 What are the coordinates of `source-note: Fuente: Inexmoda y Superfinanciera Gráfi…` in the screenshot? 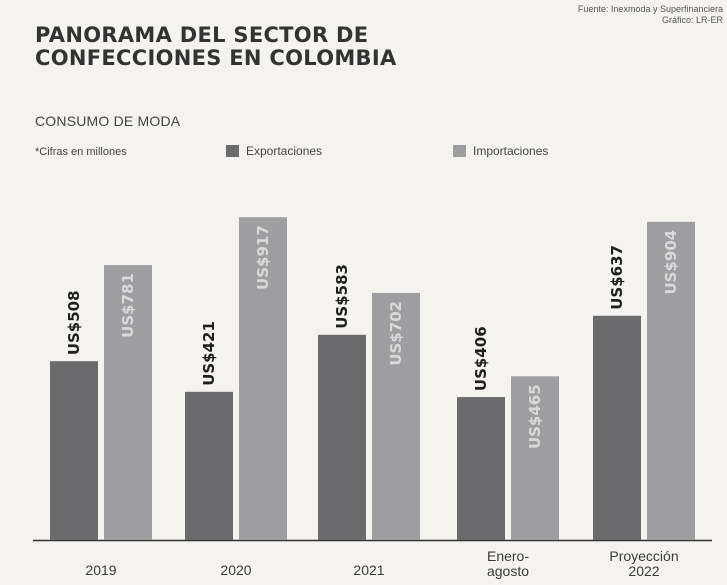 It's located at (593, 15).